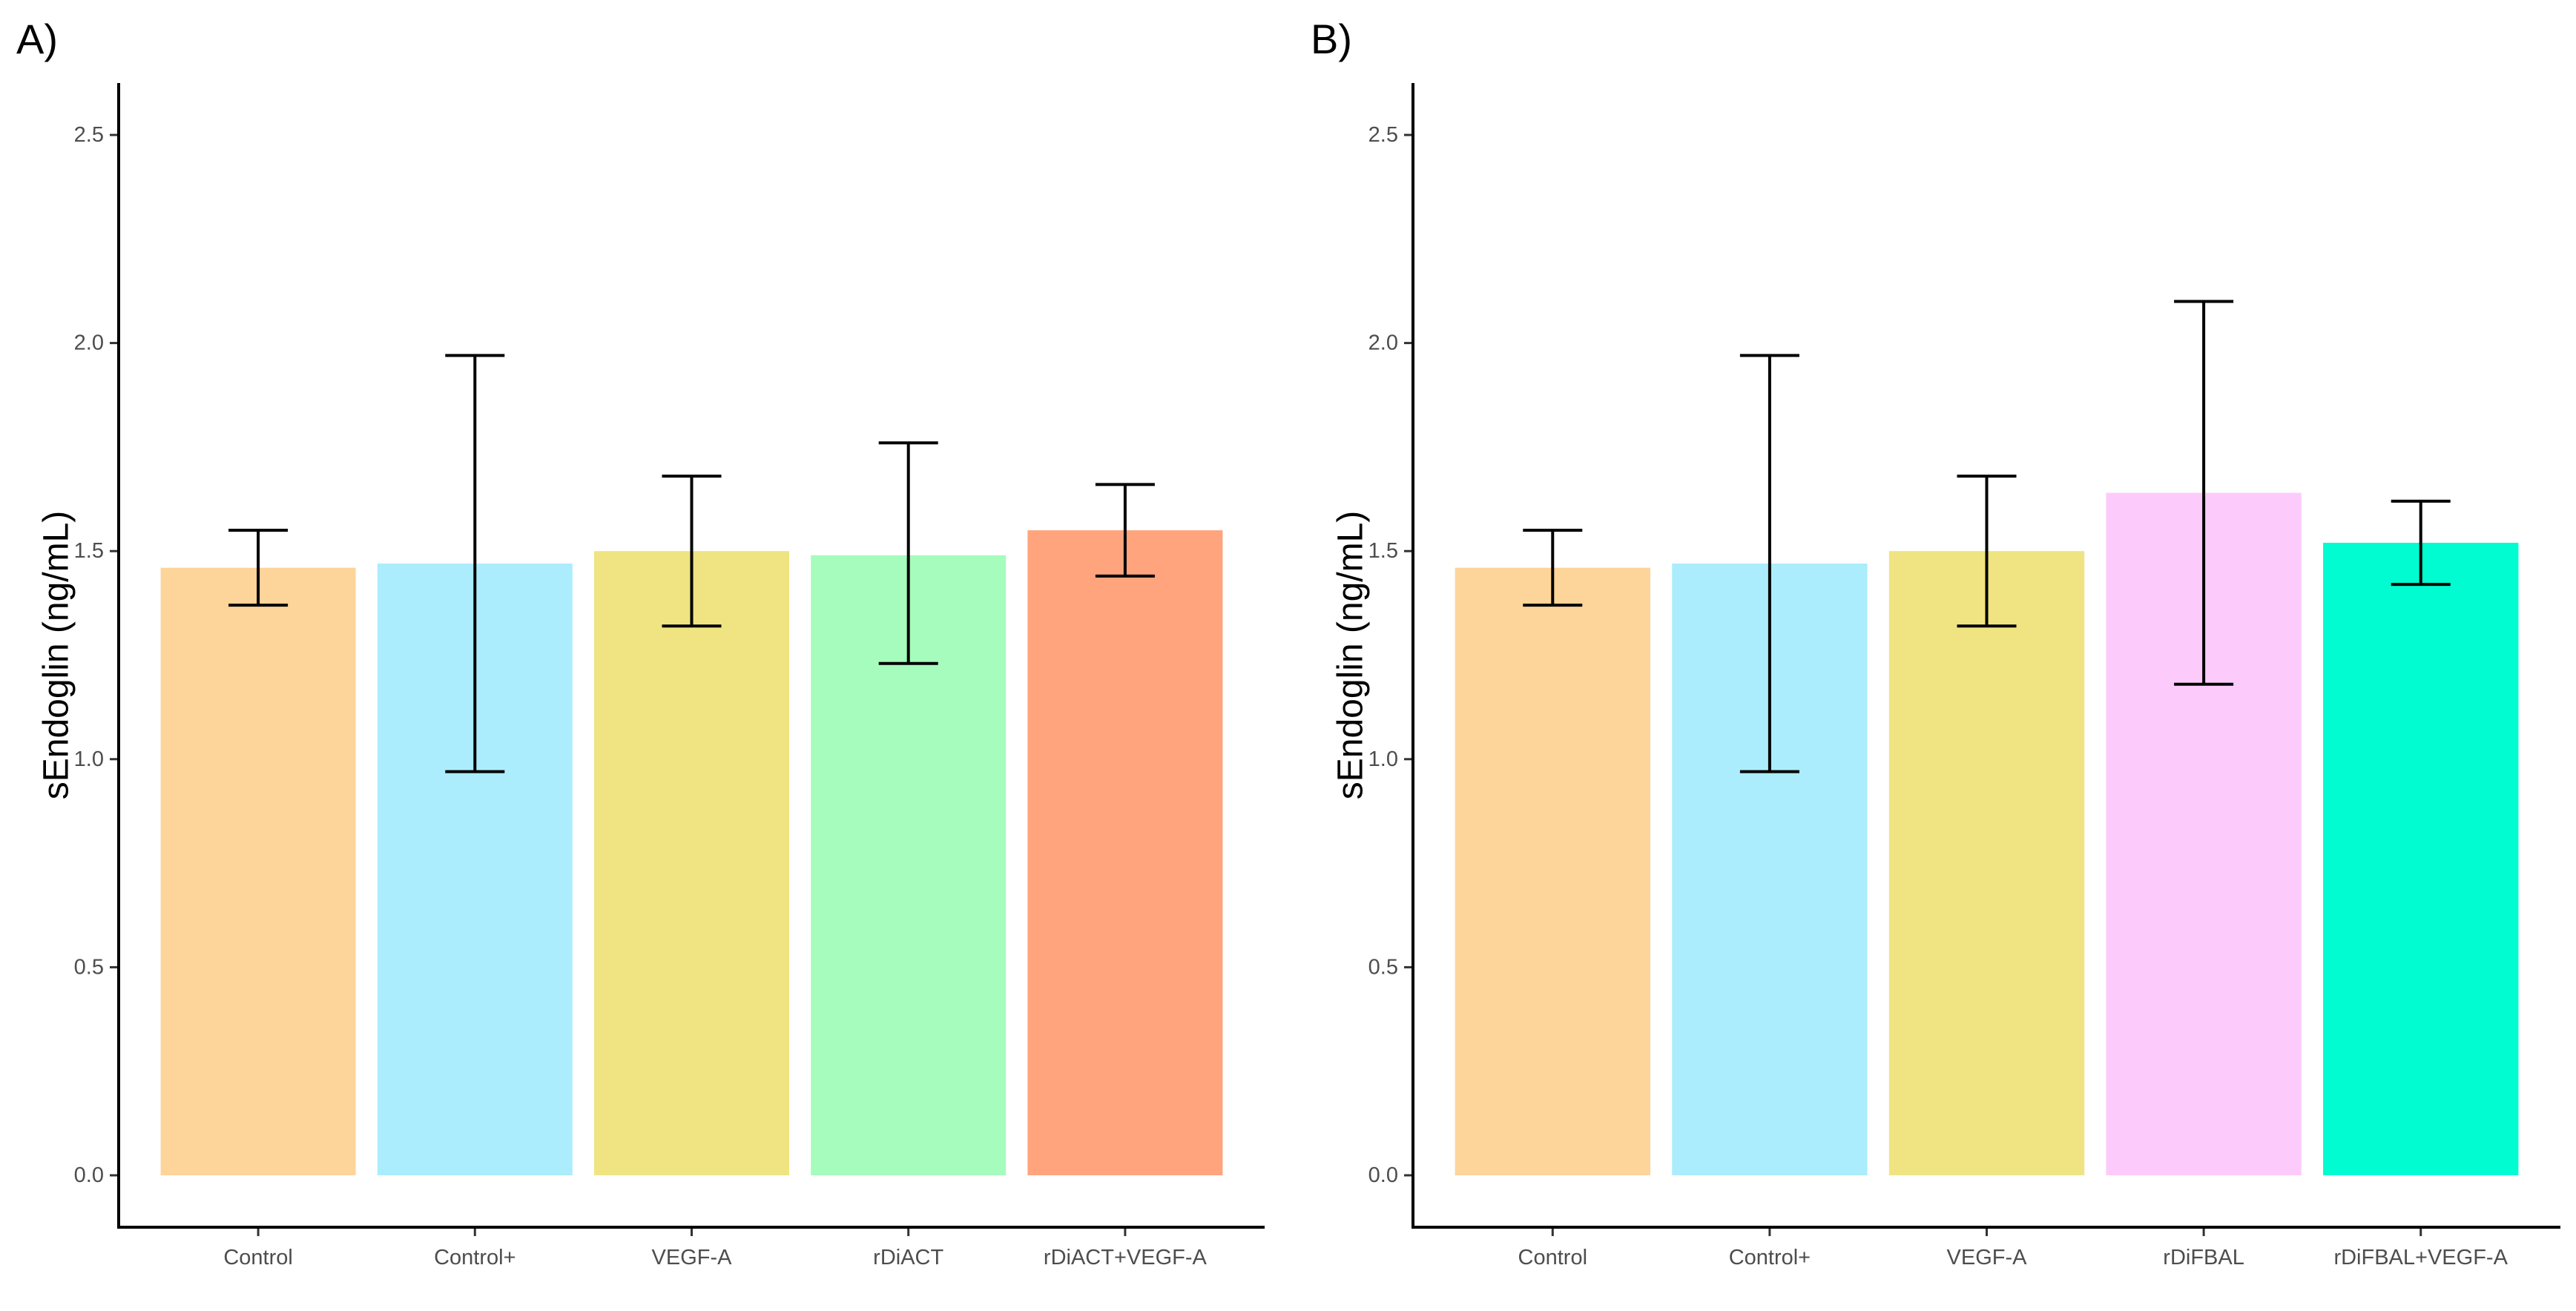 The image size is (2576, 1311). I want to click on x-tick-label: rDiFBAL+VEGF-A, so click(2421, 1257).